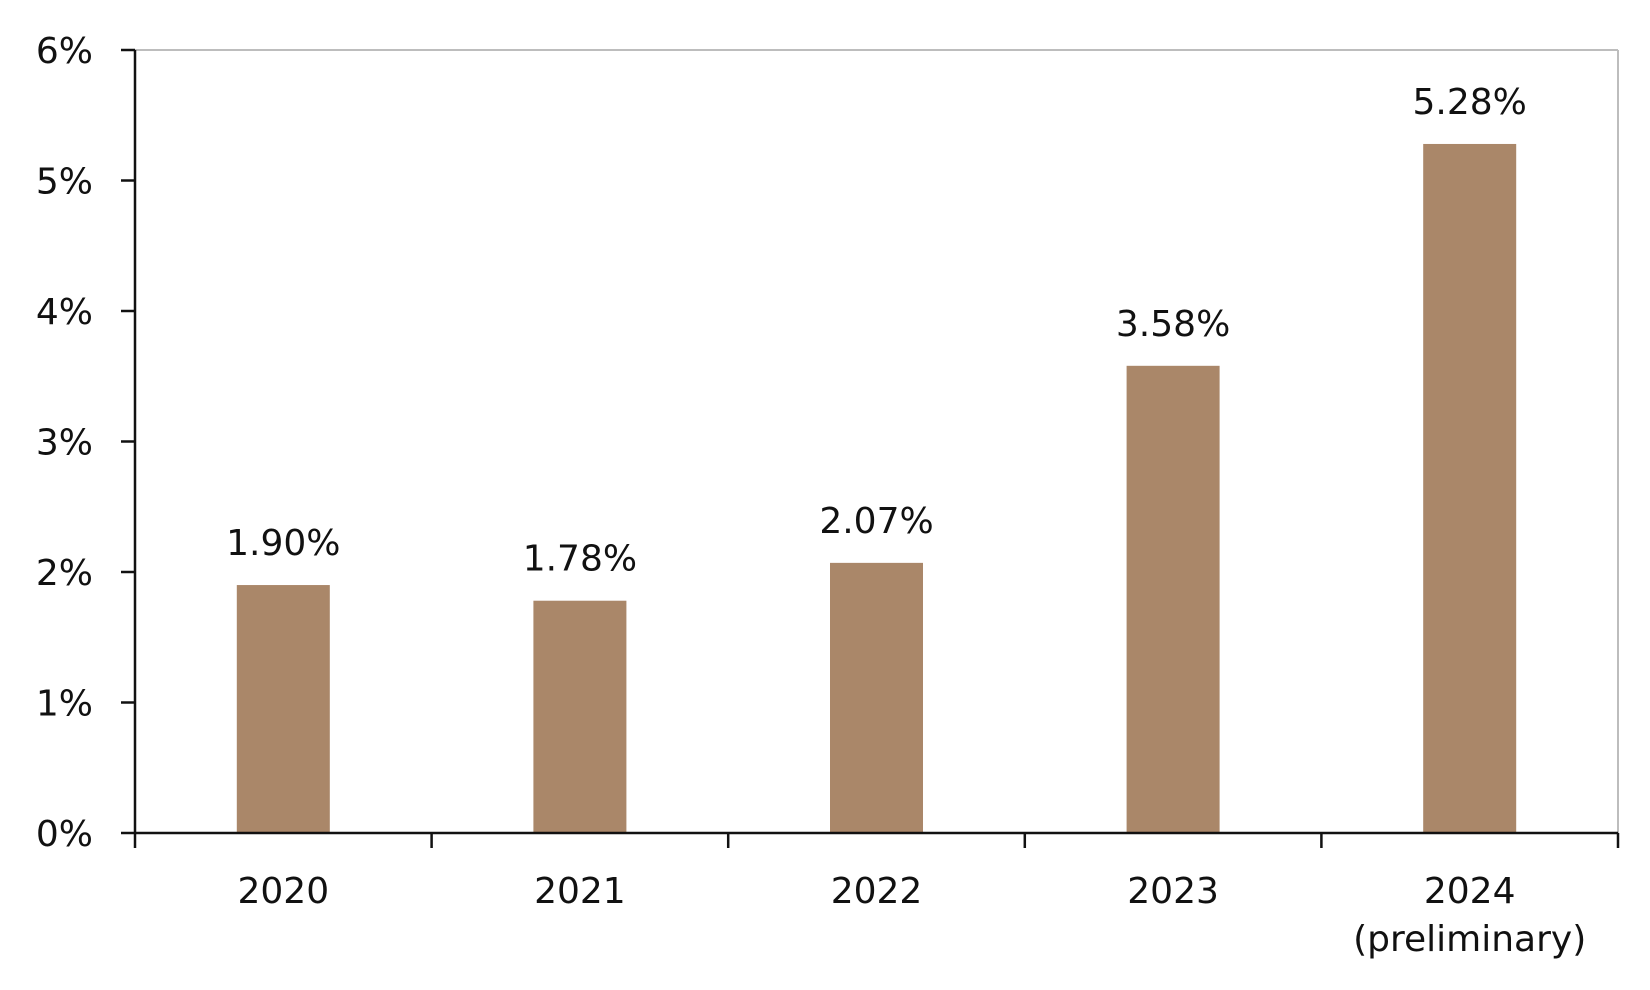 The height and width of the screenshot is (990, 1650). What do you see at coordinates (64, 51) in the screenshot?
I see `y-tick-label-6: 6%` at bounding box center [64, 51].